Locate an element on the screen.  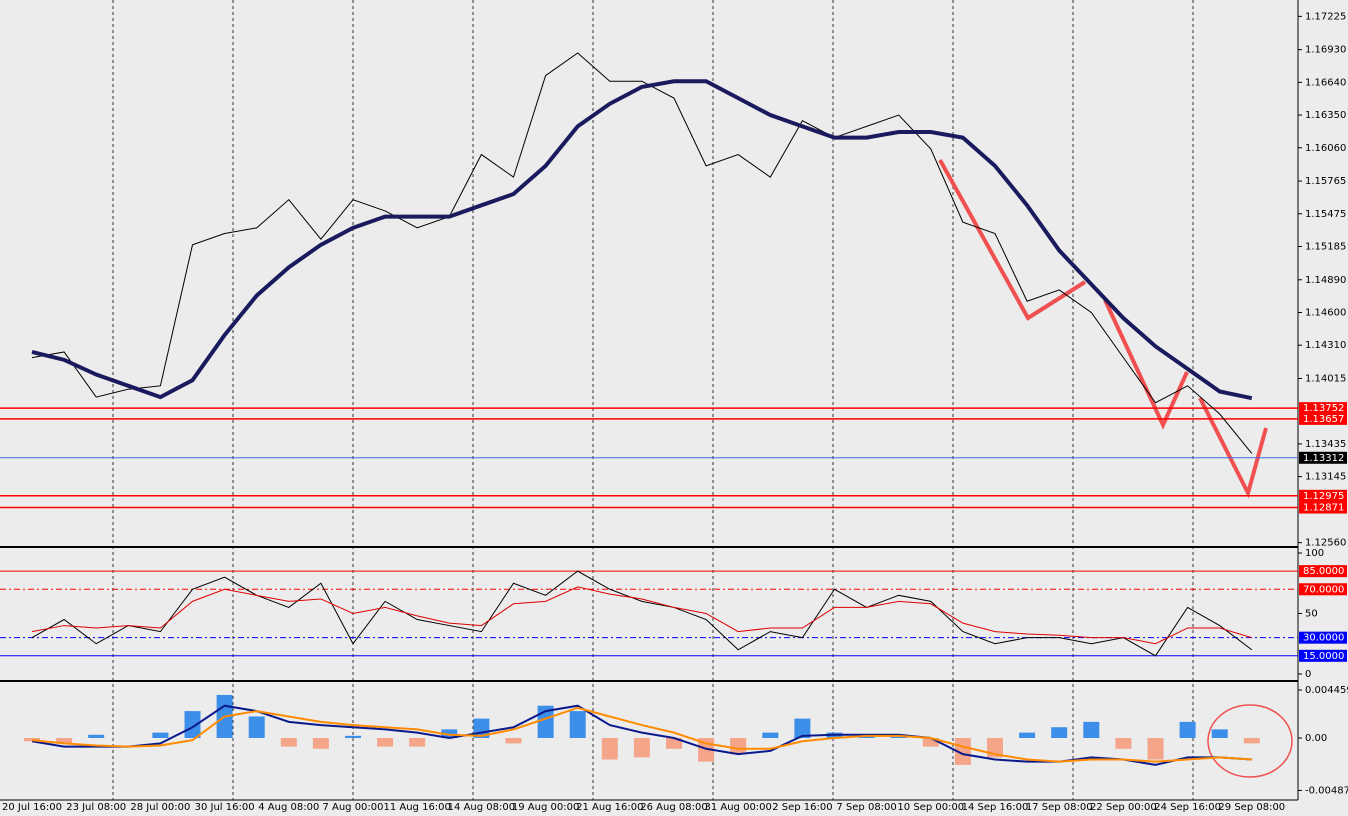
level-label: 1.12975 is located at coordinates (1323, 496).